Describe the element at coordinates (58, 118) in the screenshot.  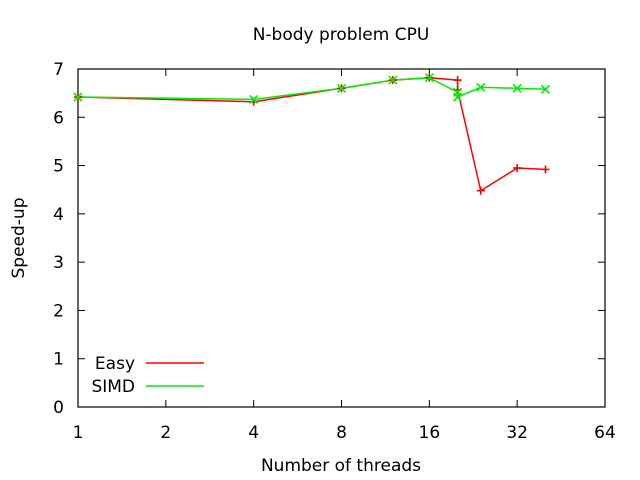
I see `y-tick-label: 6` at that location.